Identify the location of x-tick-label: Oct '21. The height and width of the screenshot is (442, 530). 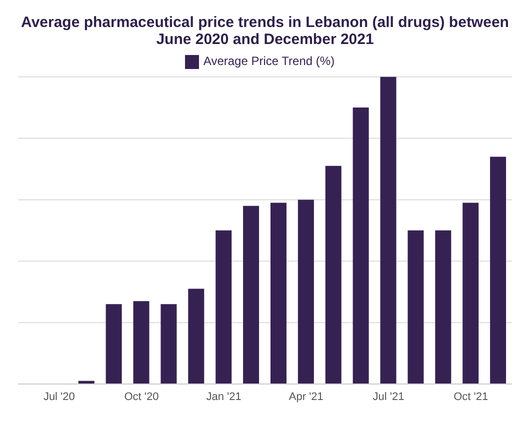
(471, 396).